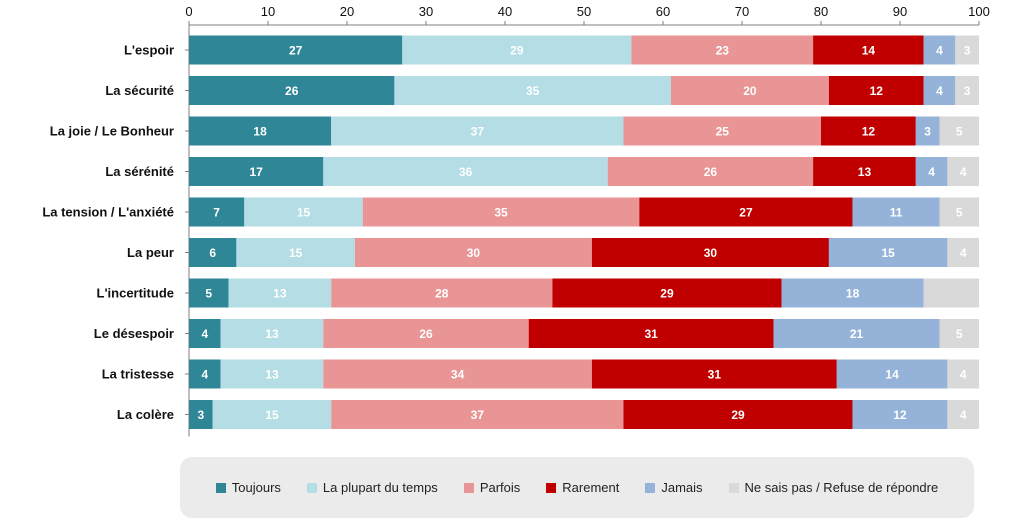  What do you see at coordinates (869, 51) in the screenshot?
I see `data-label: 14` at bounding box center [869, 51].